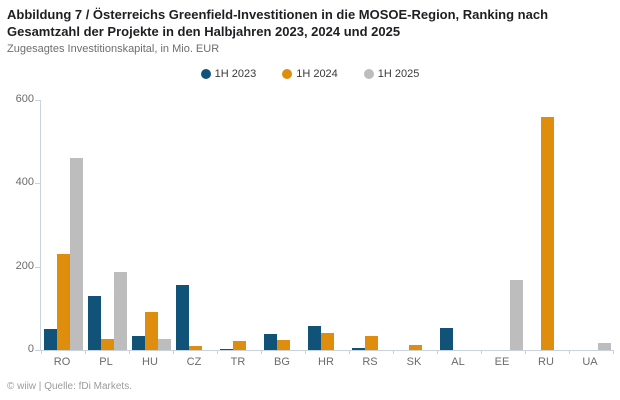  What do you see at coordinates (590, 362) in the screenshot?
I see `x-axis-label-ua: UA` at bounding box center [590, 362].